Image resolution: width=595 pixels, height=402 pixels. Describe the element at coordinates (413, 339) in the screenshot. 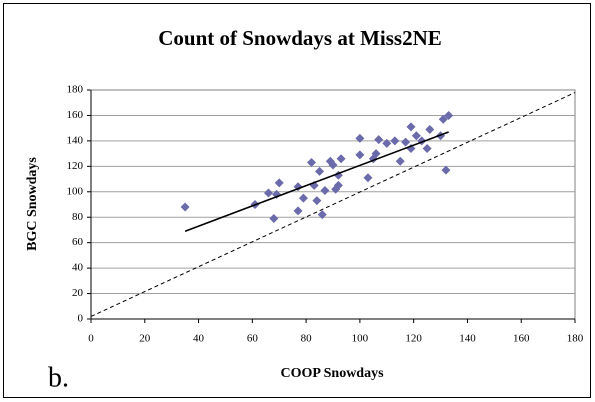

I see `x-tick-label: 120` at that location.